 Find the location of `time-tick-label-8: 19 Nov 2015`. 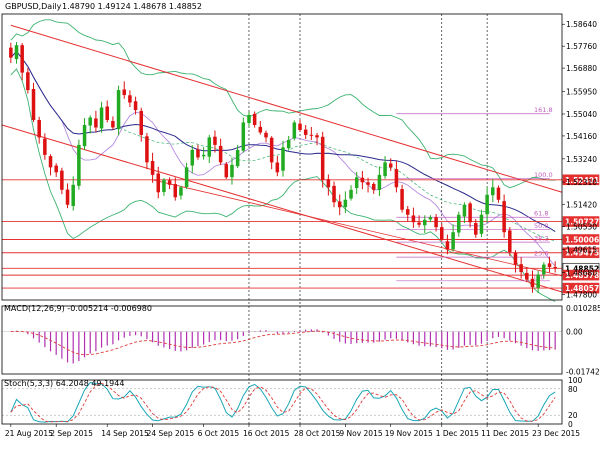

time-tick-label-8: 19 Nov 2015 is located at coordinates (409, 433).